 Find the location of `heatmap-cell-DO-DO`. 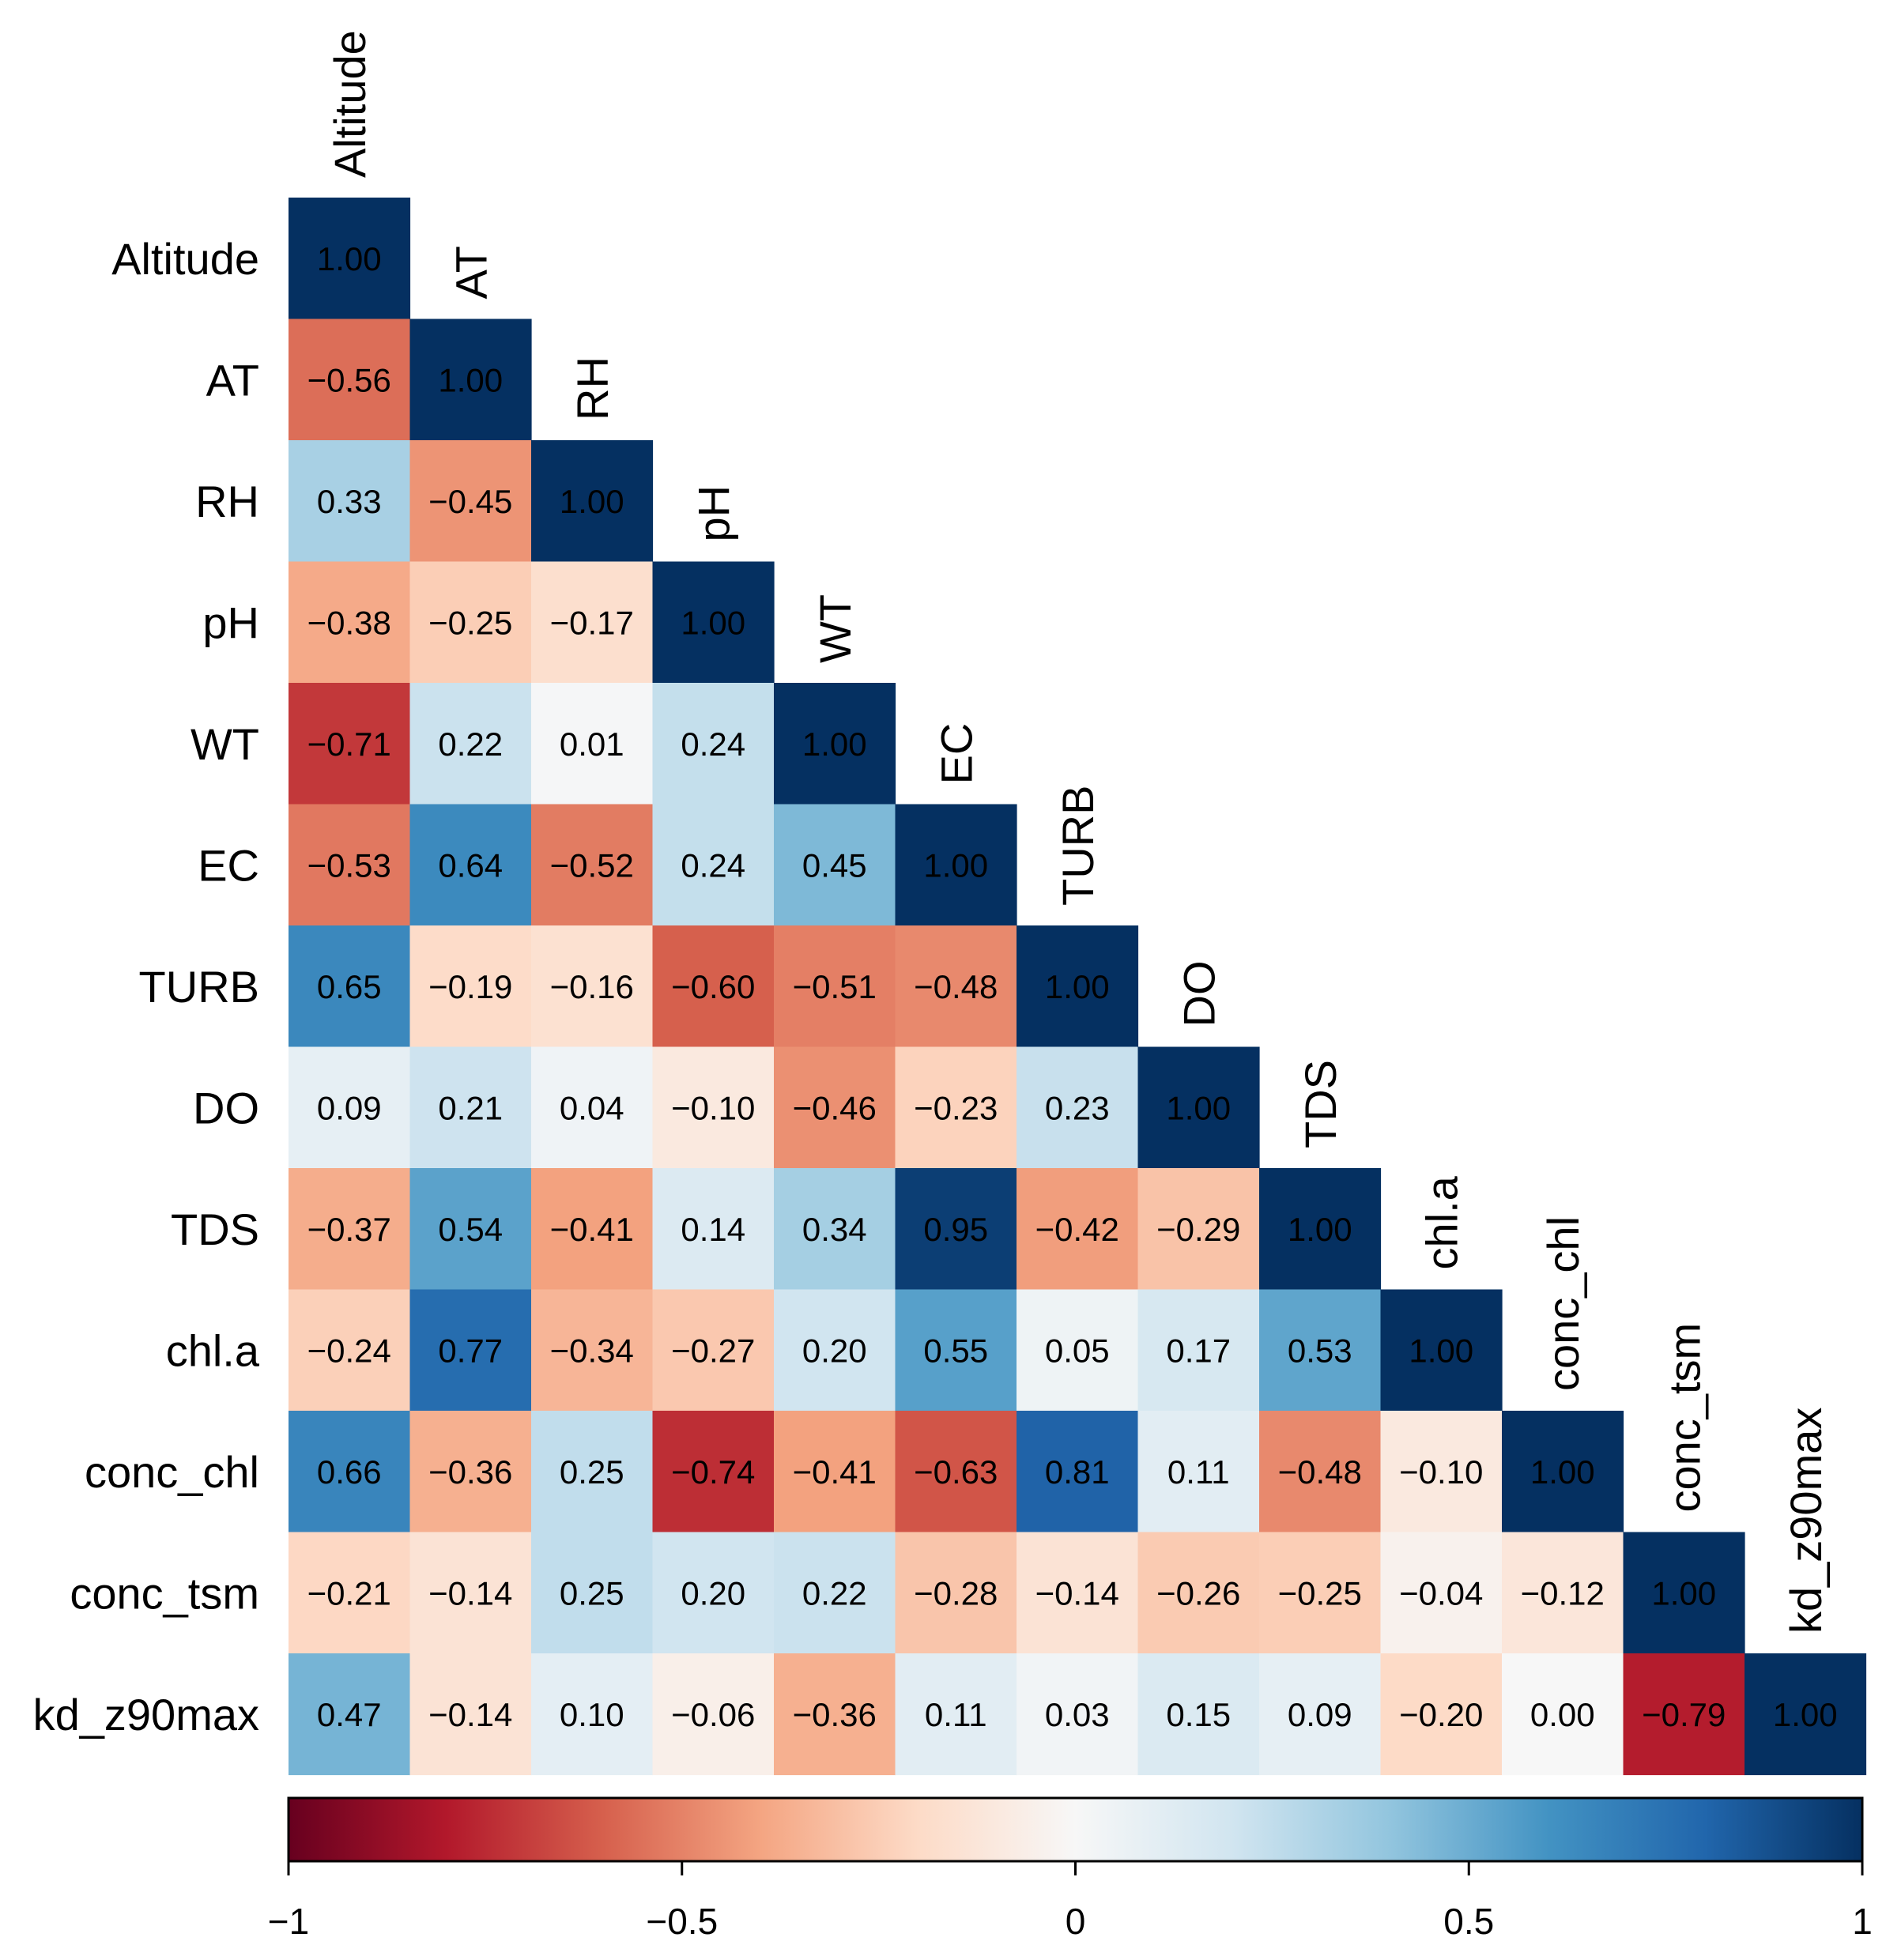

heatmap-cell-DO-DO is located at coordinates (1198, 1107).